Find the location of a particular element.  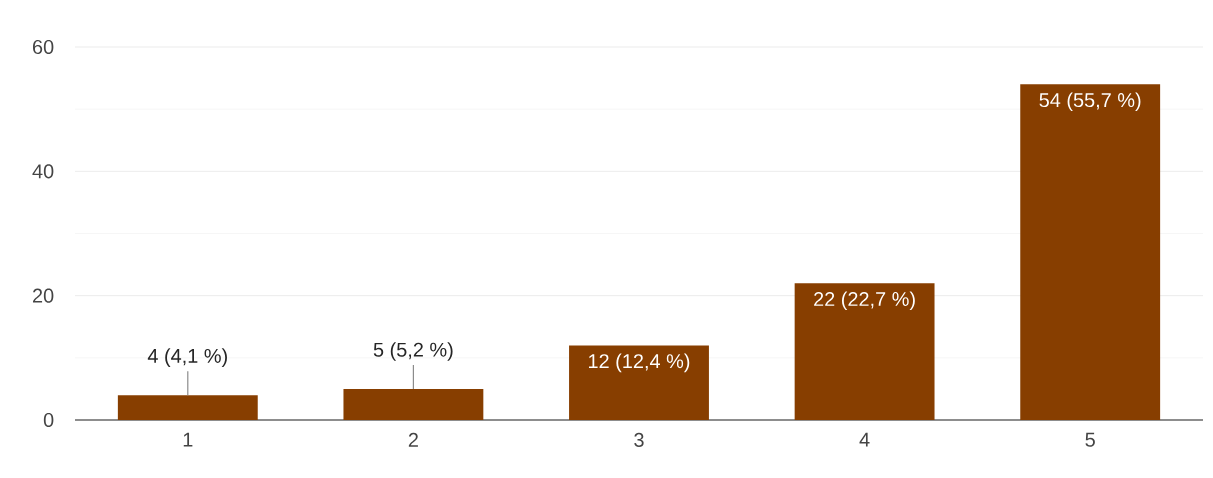

data-label: 22 (22,7 %) is located at coordinates (864, 300).